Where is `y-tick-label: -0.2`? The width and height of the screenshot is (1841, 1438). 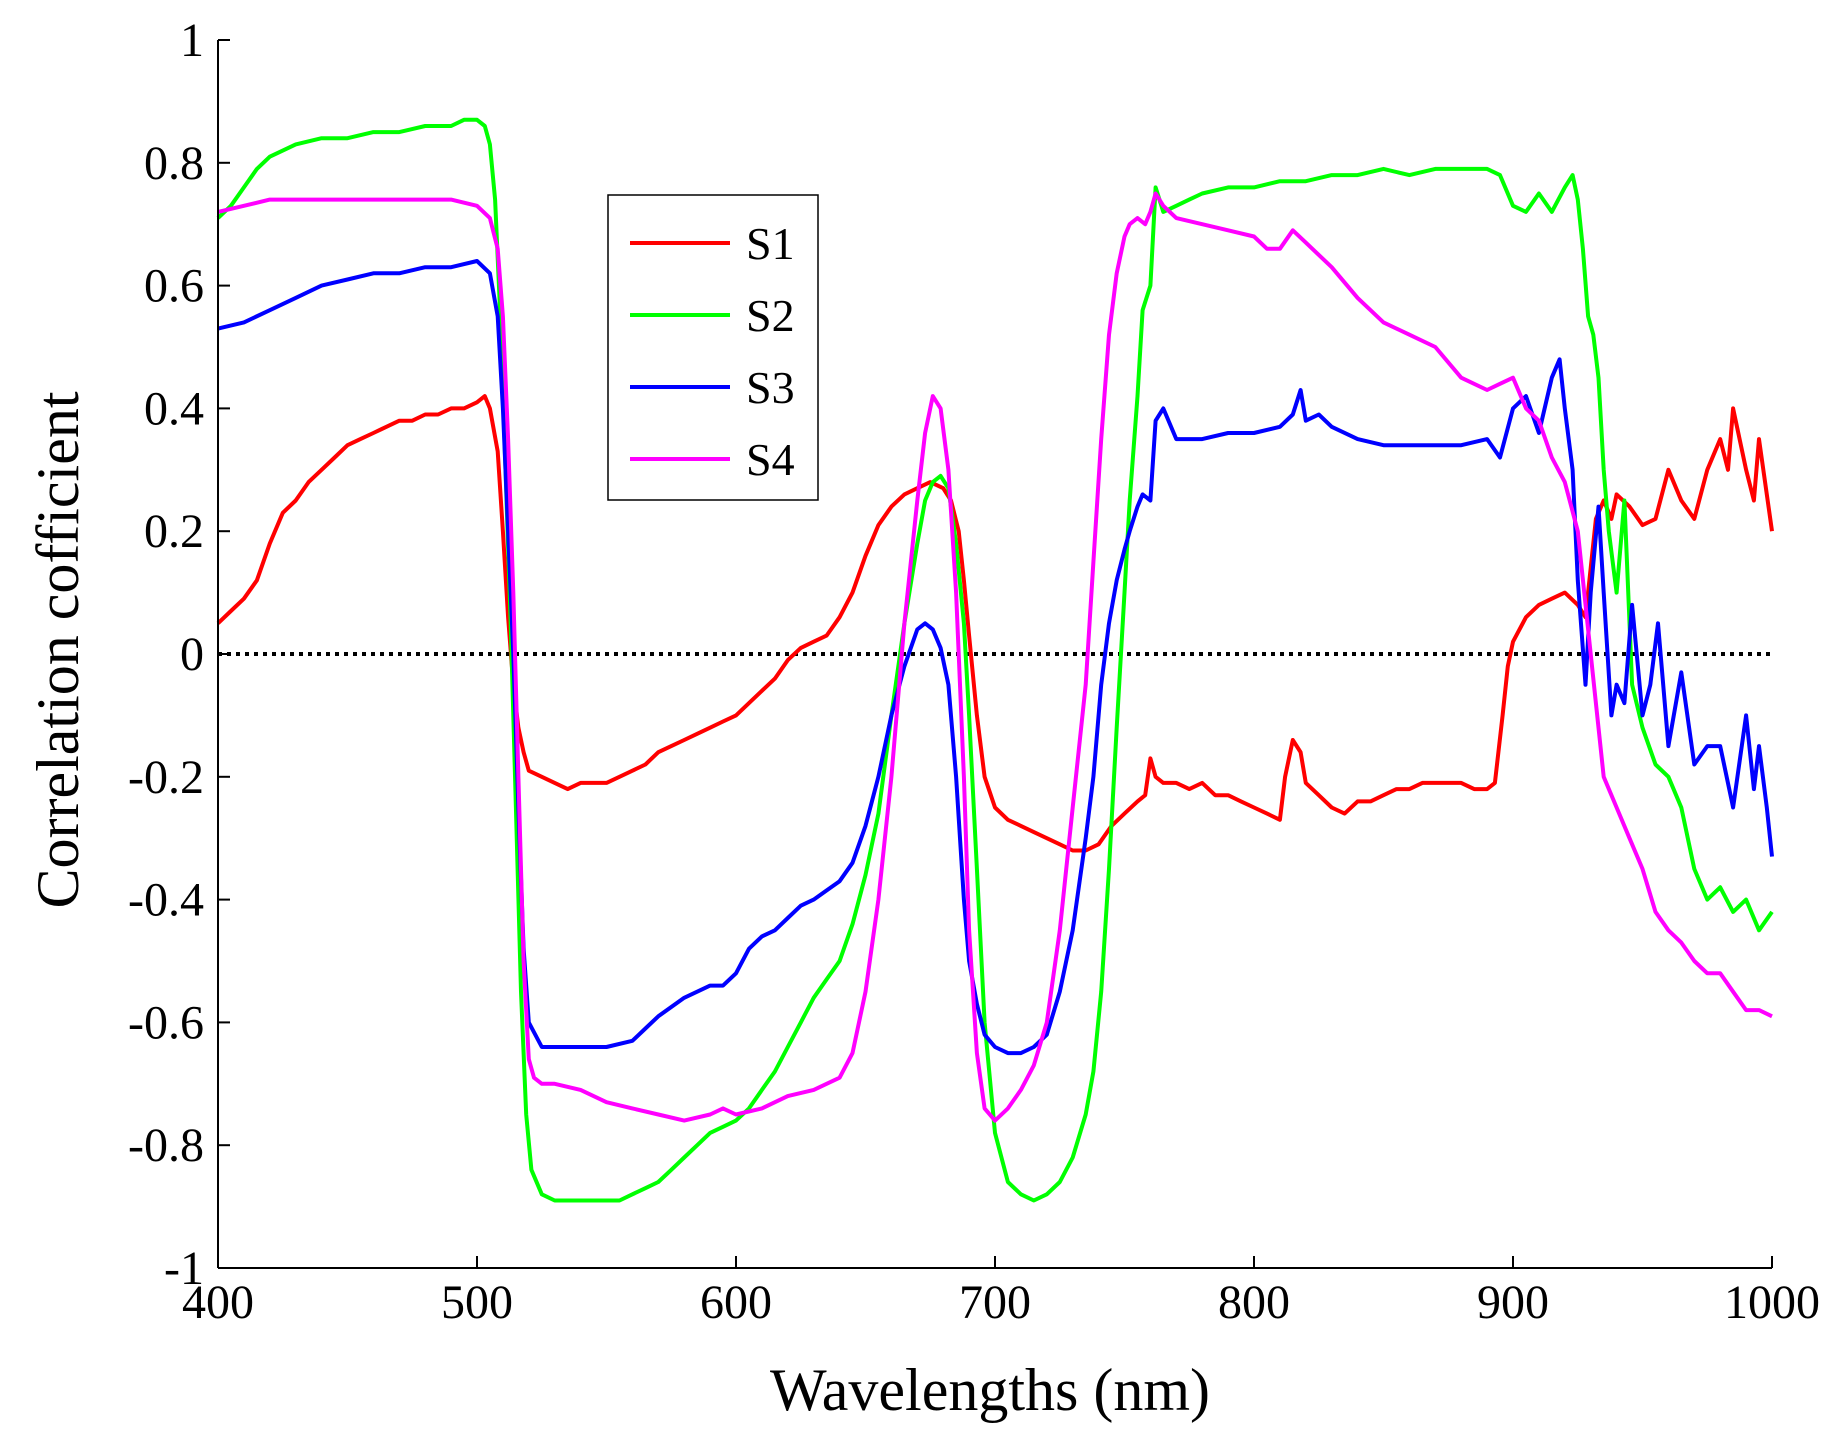 y-tick-label: -0.2 is located at coordinates (166, 777).